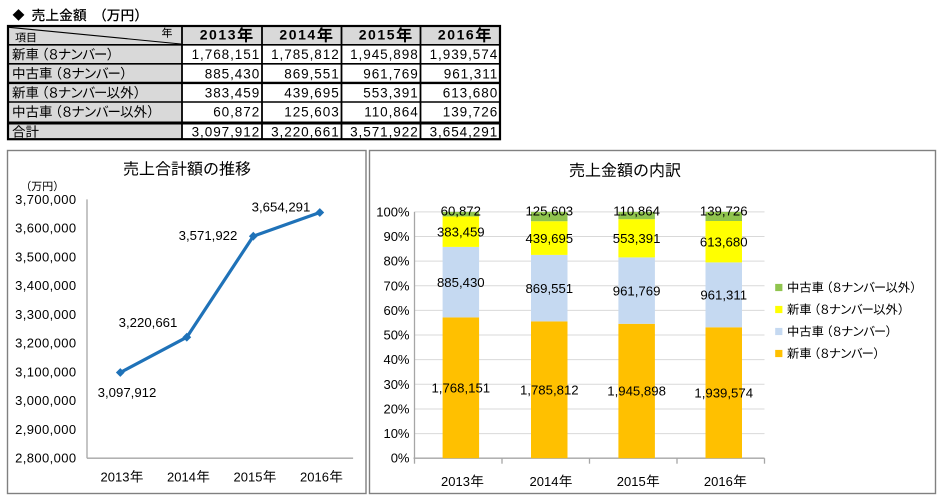  I want to click on svg-text: 3,700,000, so click(45, 199).